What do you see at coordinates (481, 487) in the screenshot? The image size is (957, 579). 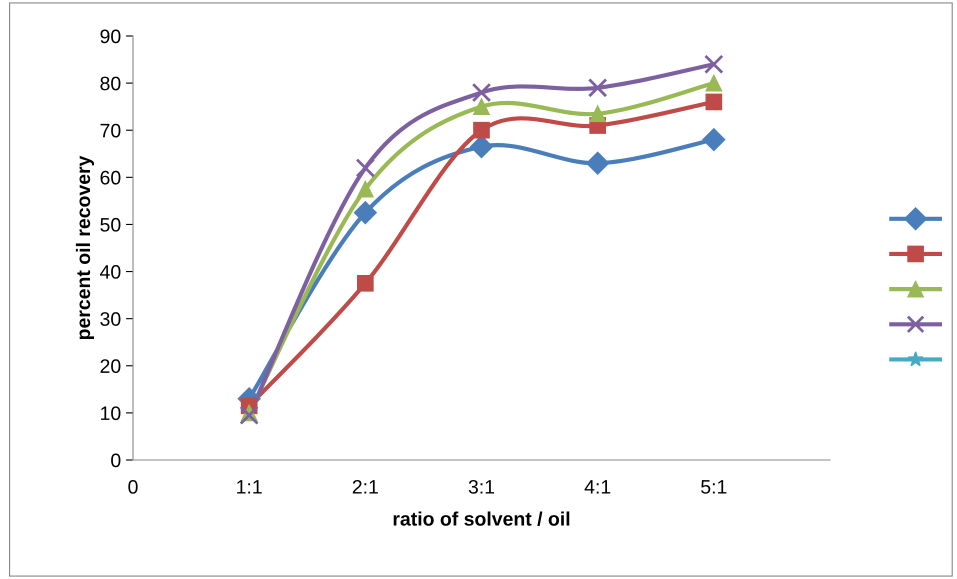 I see `x-tick-label: 3:1` at bounding box center [481, 487].